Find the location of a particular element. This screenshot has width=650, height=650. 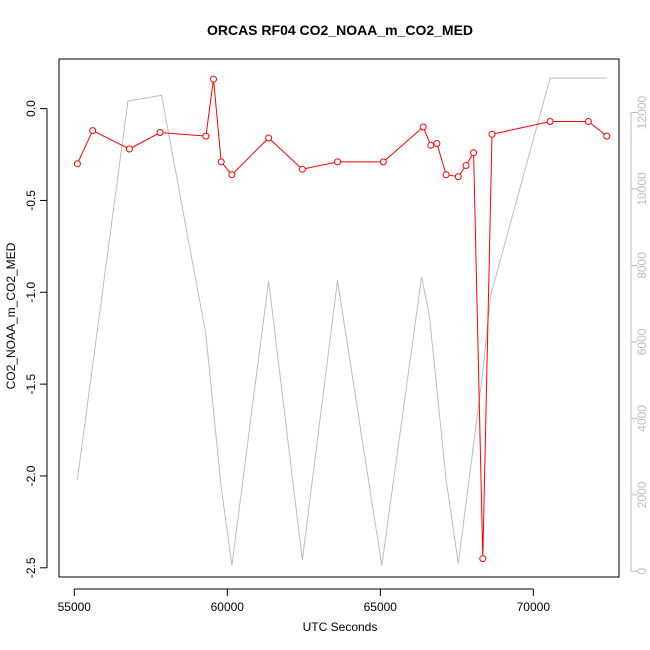

y-axis-label: CO2_NOAA_m_CO2_MED is located at coordinates (11, 315).